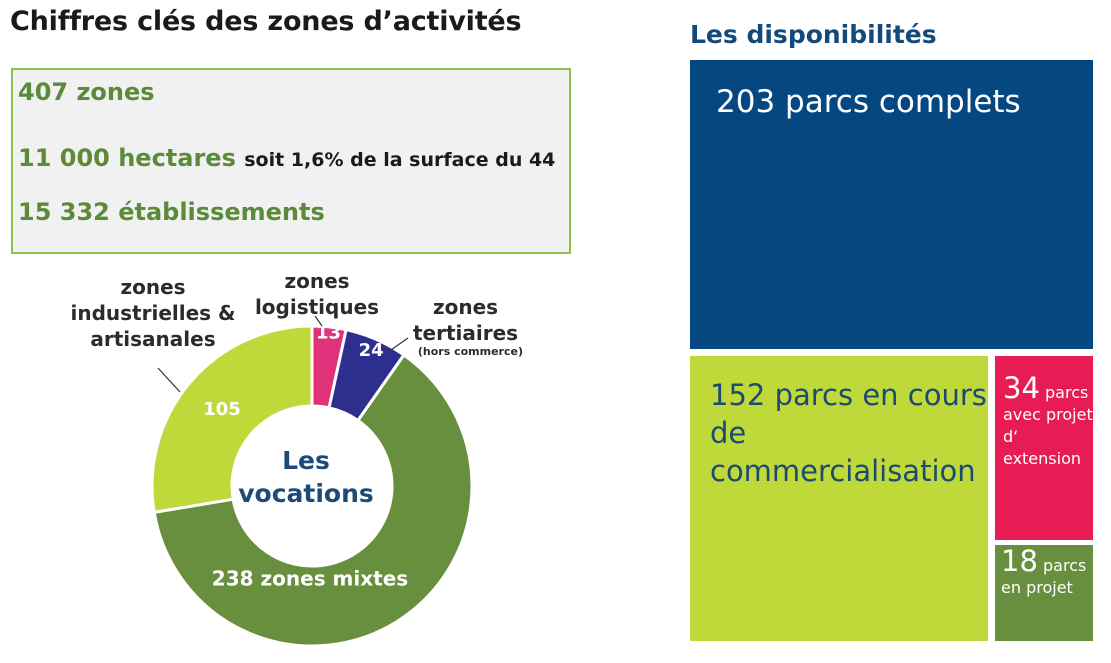  Describe the element at coordinates (1021, 388) in the screenshot. I see `tile-number: 34` at that location.